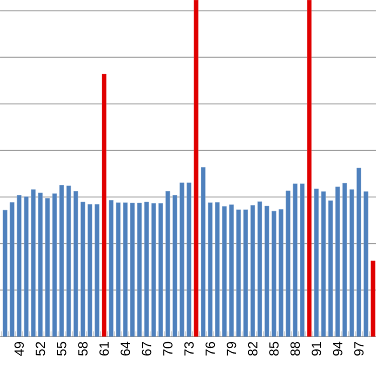 The height and width of the screenshot is (375, 376). I want to click on x-tick-label: 91, so click(317, 349).